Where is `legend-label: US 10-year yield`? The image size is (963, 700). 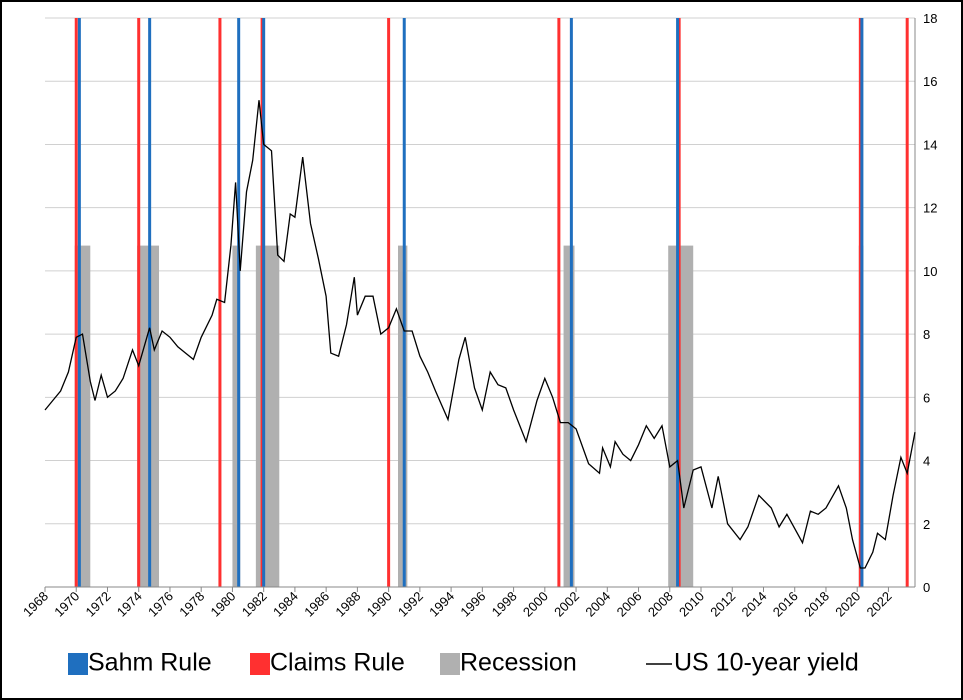 legend-label: US 10-year yield is located at coordinates (766, 663).